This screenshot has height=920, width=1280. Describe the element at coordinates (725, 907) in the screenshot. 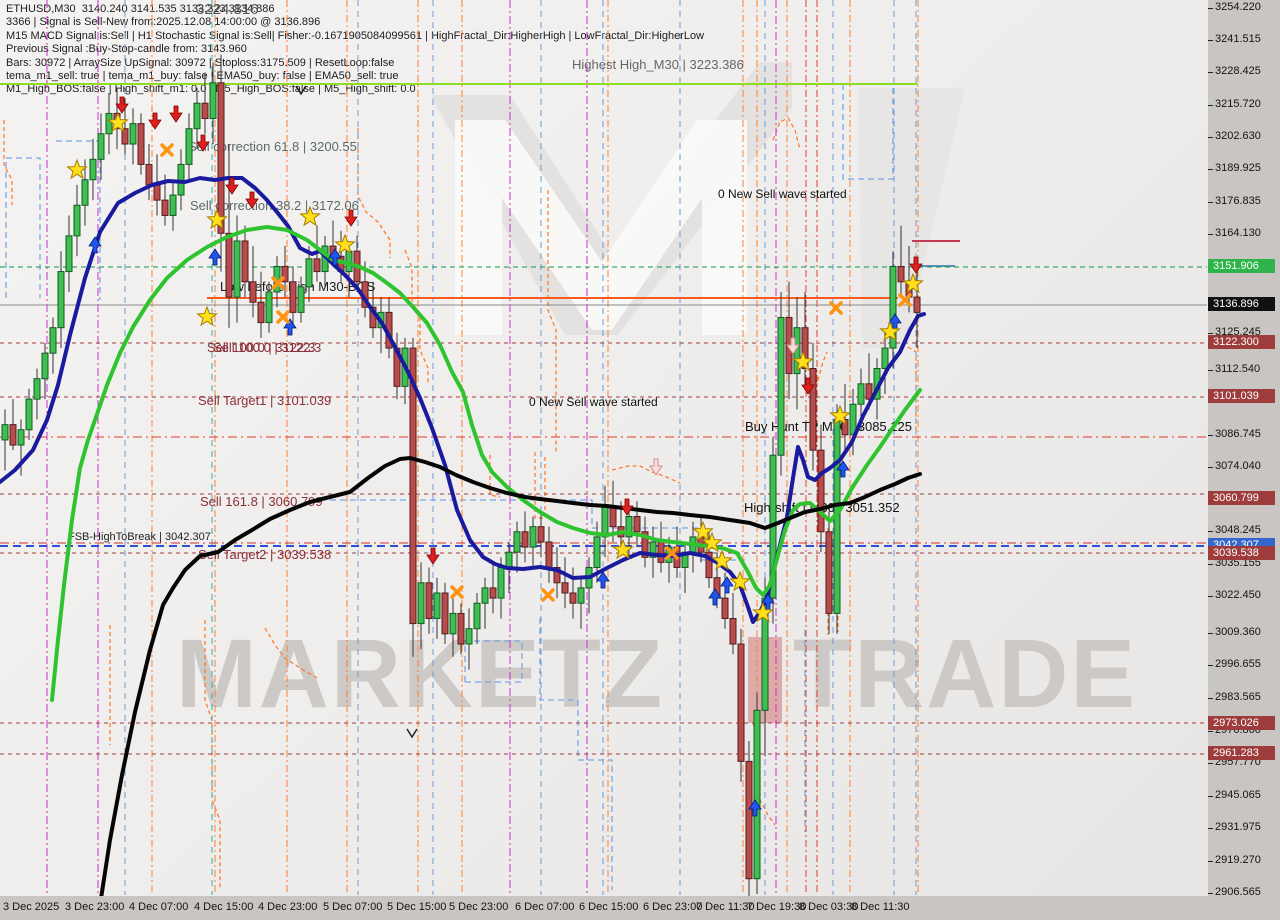

I see `time-axis-label: 7 Dec 11:30` at that location.